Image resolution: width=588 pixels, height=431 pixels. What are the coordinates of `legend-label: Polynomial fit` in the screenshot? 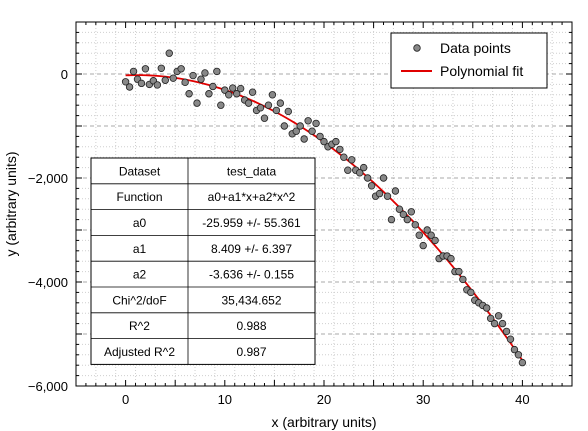 It's located at (481, 71).